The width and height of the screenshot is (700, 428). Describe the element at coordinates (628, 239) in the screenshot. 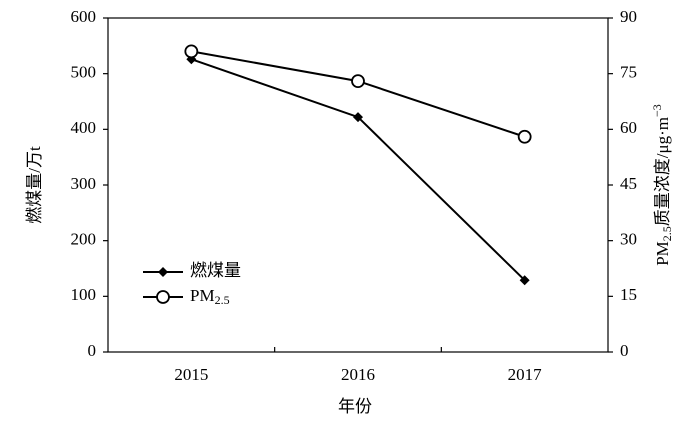

I see `y2-tick-label: 30` at that location.